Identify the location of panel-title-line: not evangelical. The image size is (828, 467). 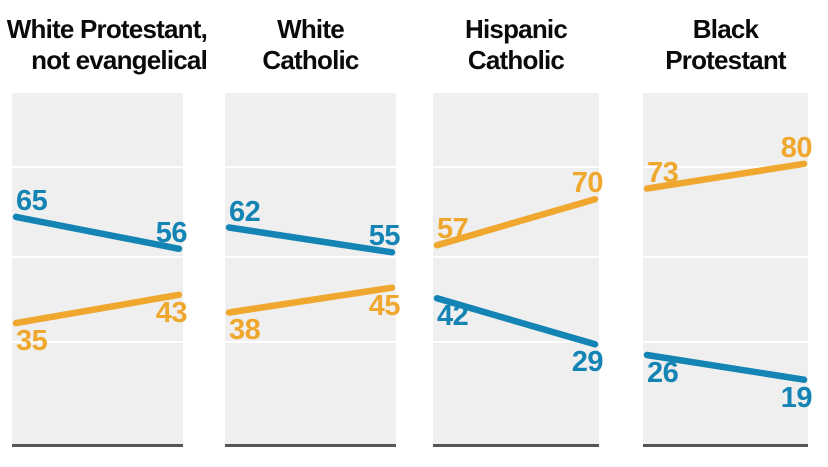
(119, 60).